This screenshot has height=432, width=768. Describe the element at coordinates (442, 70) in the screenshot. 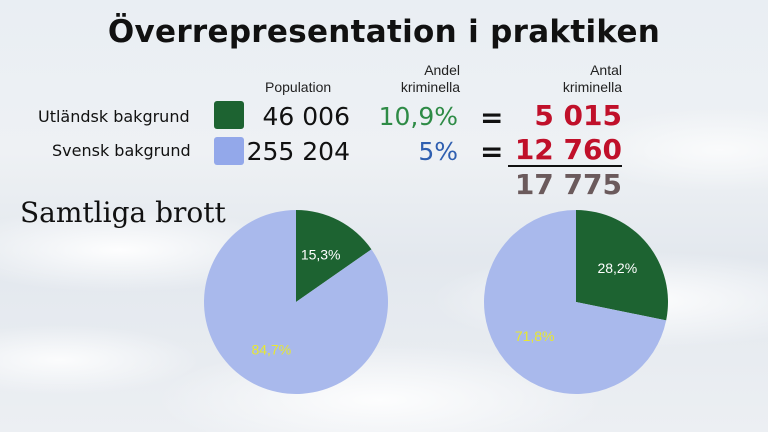

I see `header-rate-line1: Andel` at that location.